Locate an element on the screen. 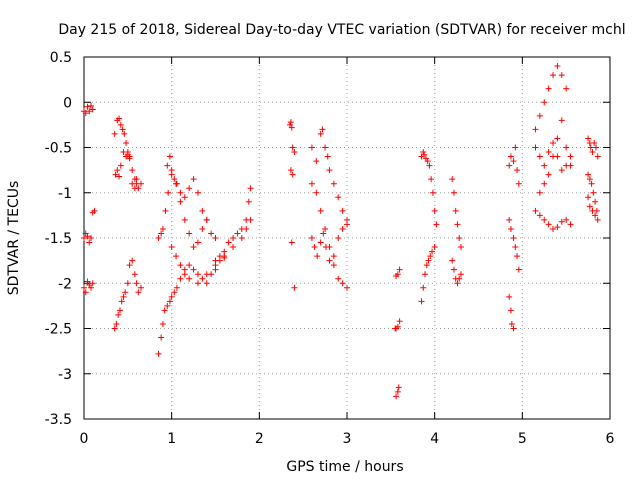 The image size is (640, 480). y-tick-label: -1.5 is located at coordinates (58, 239).